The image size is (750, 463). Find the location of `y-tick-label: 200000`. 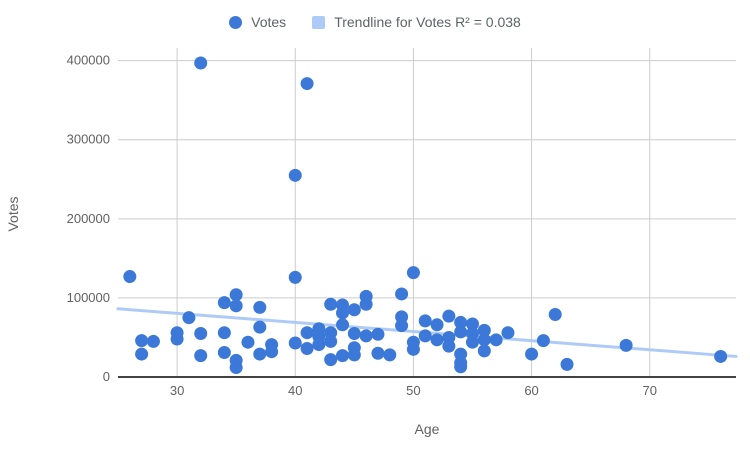

y-tick-label: 200000 is located at coordinates (88, 218).